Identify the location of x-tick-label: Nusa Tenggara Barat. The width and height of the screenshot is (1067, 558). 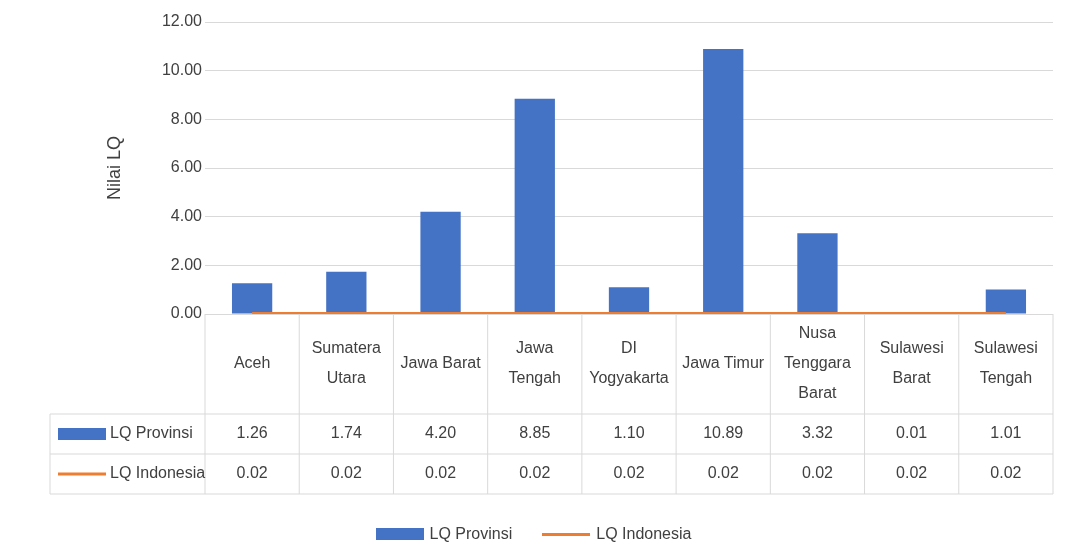
(817, 363).